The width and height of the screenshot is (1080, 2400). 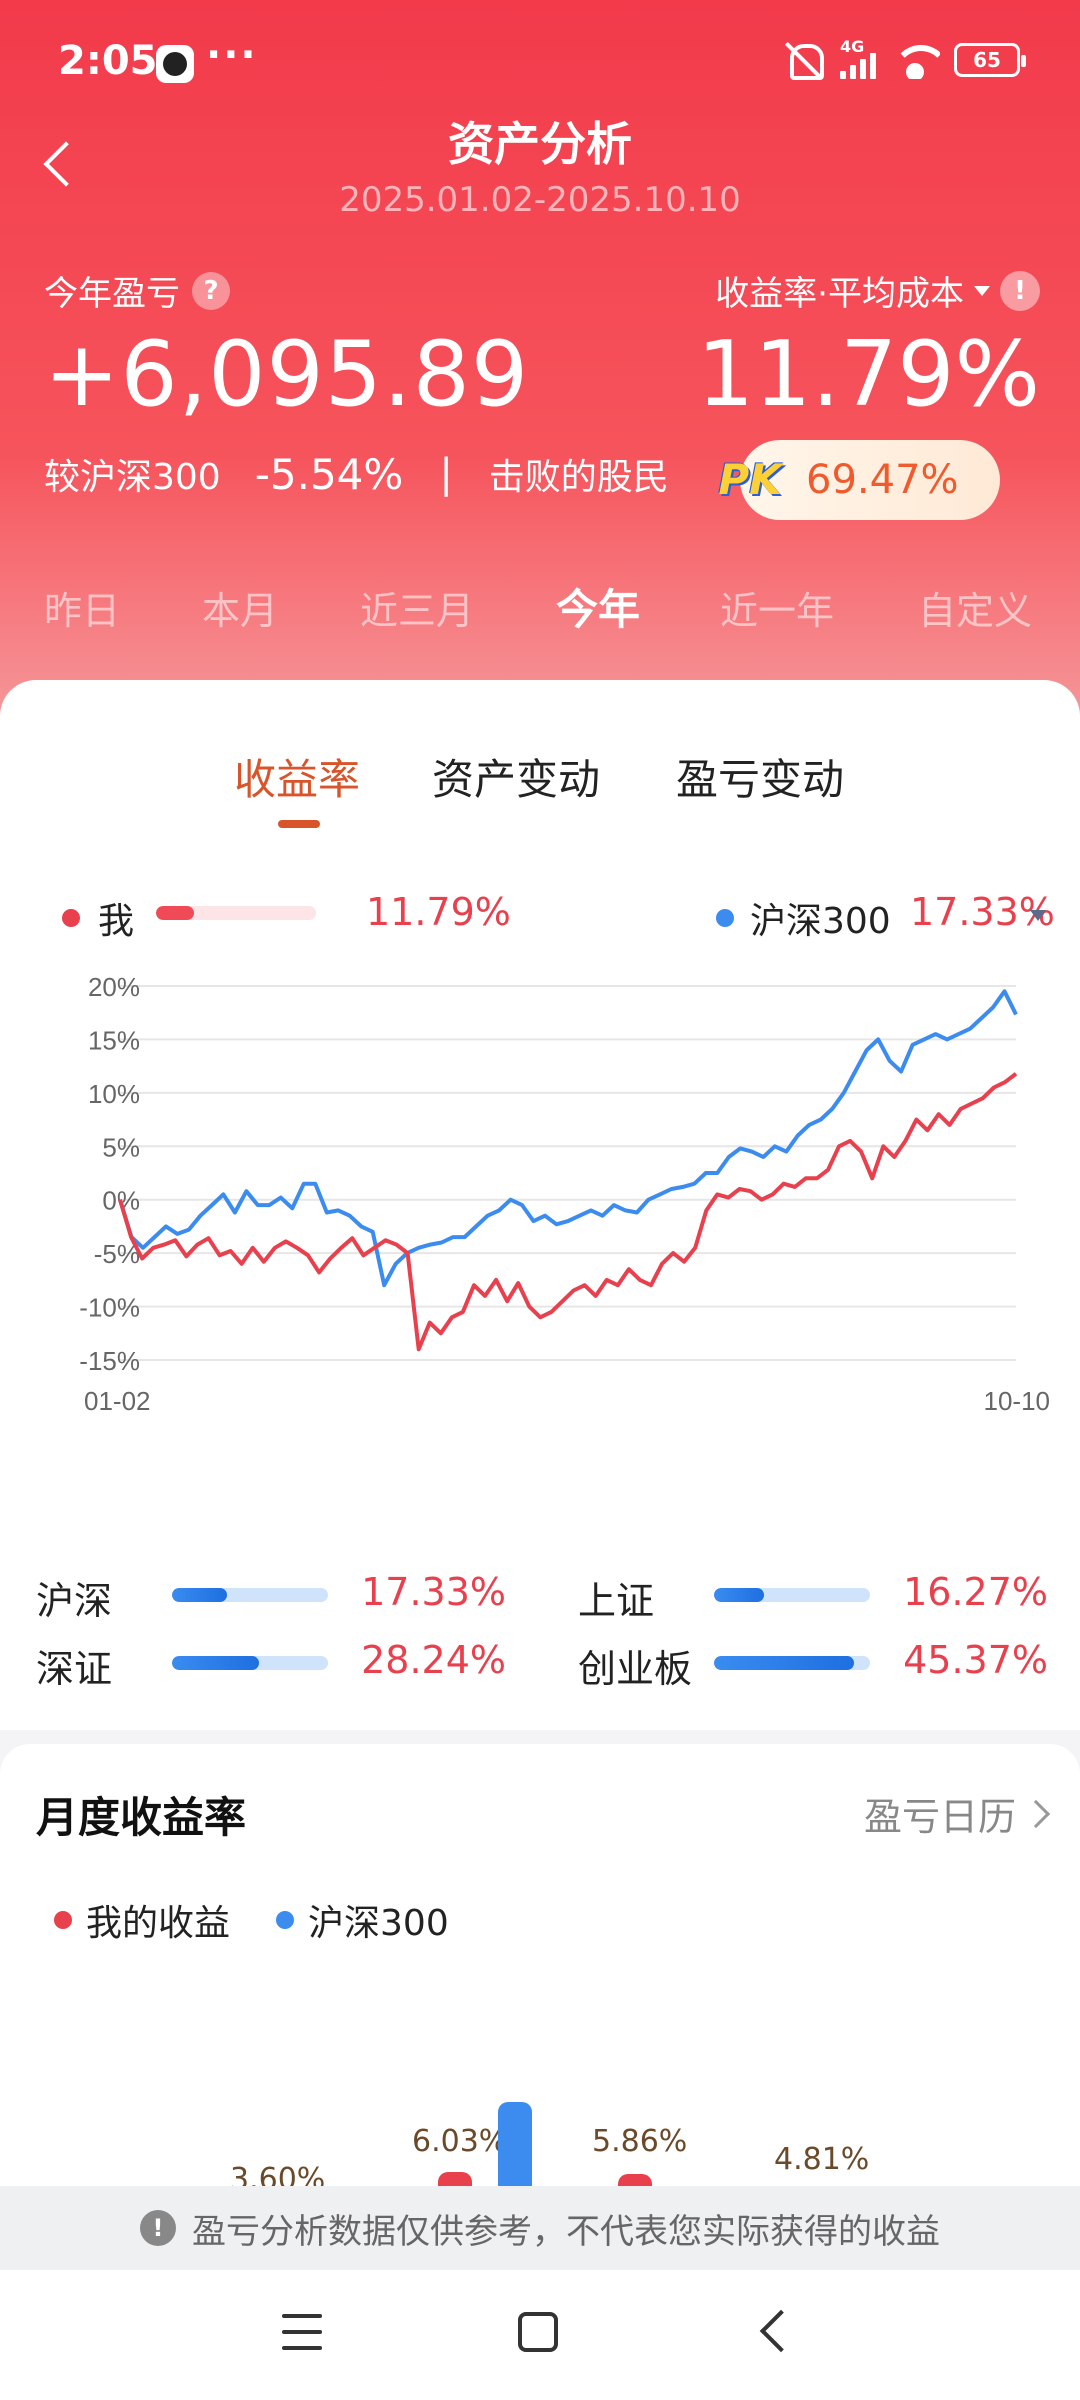 I want to click on x-tick-label: 10-10, so click(x=1017, y=1401).